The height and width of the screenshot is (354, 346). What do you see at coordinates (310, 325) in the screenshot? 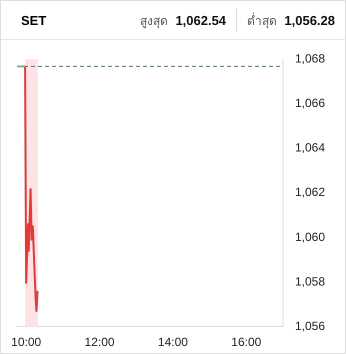
I see `y-tick-label: 1,056` at bounding box center [310, 325].